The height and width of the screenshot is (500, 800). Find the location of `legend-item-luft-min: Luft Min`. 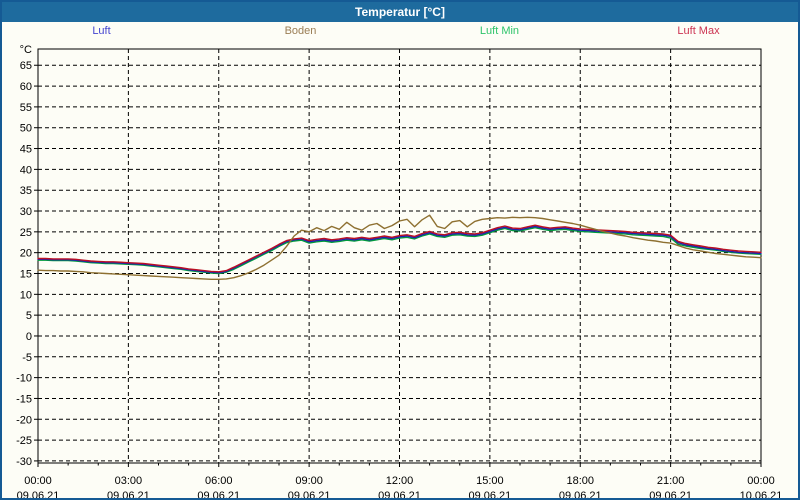

legend-item-luft-min: Luft Min is located at coordinates (499, 31).